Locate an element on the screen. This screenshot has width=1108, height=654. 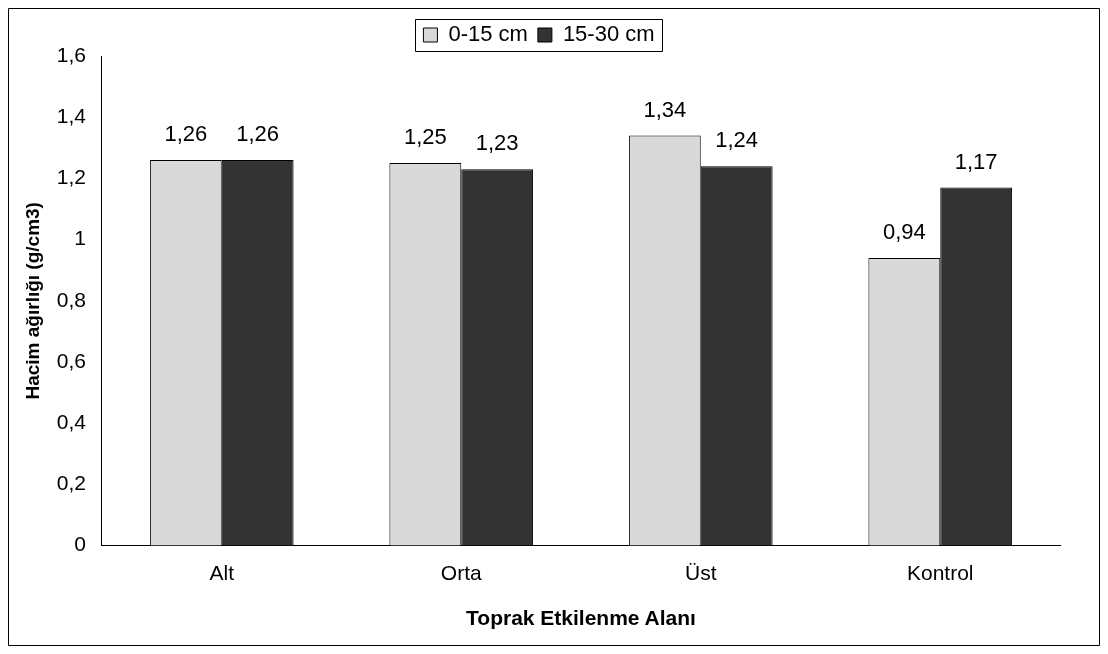
x-tick-label: Kontrol is located at coordinates (940, 572).